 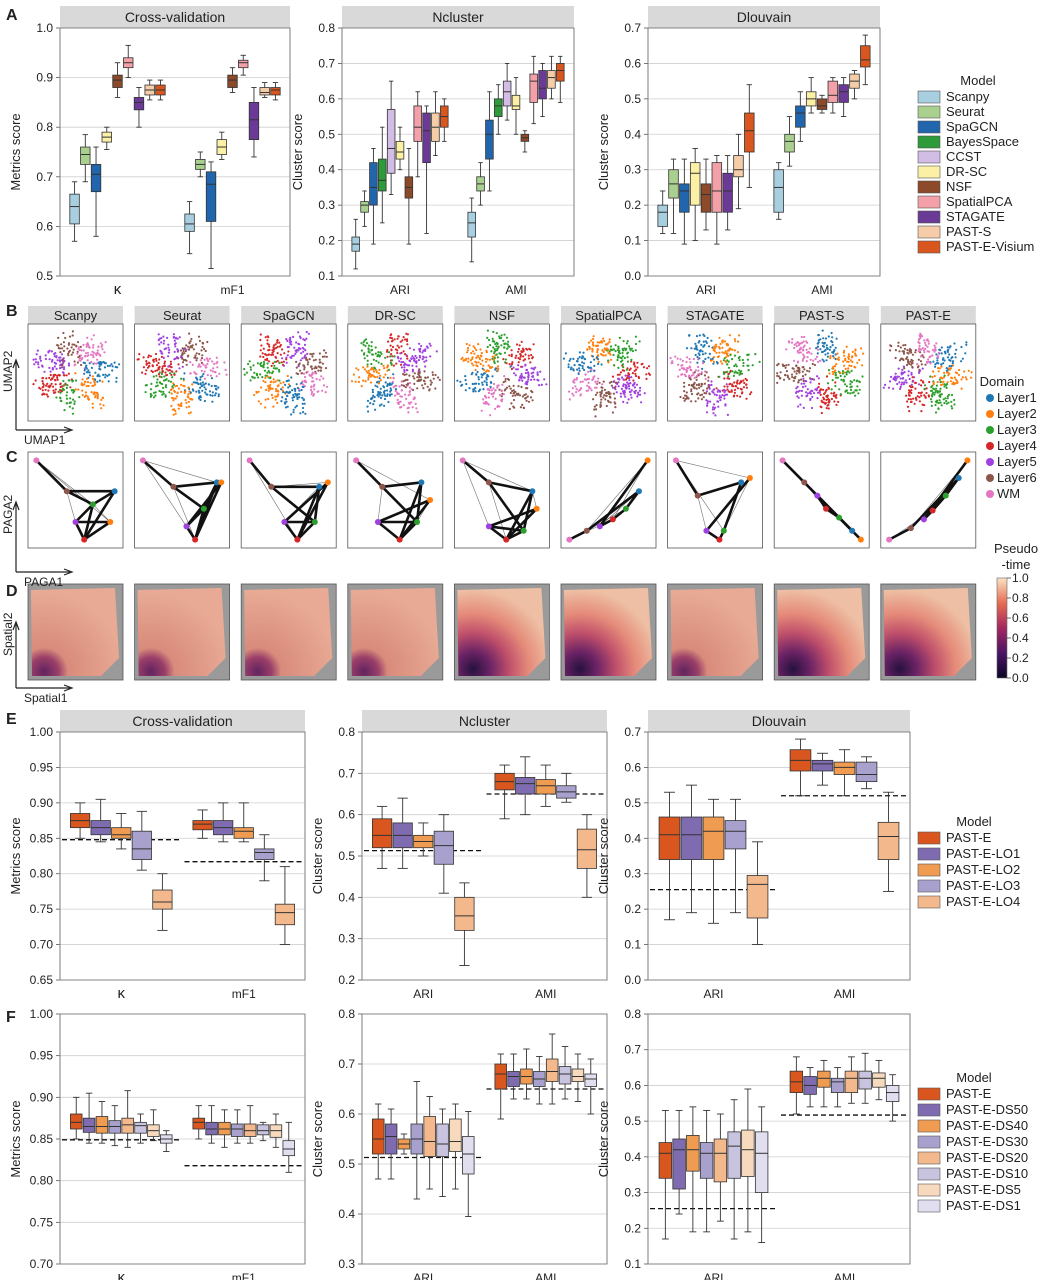 What do you see at coordinates (42, 1056) in the screenshot?
I see `y-tick-label: 0.95` at bounding box center [42, 1056].